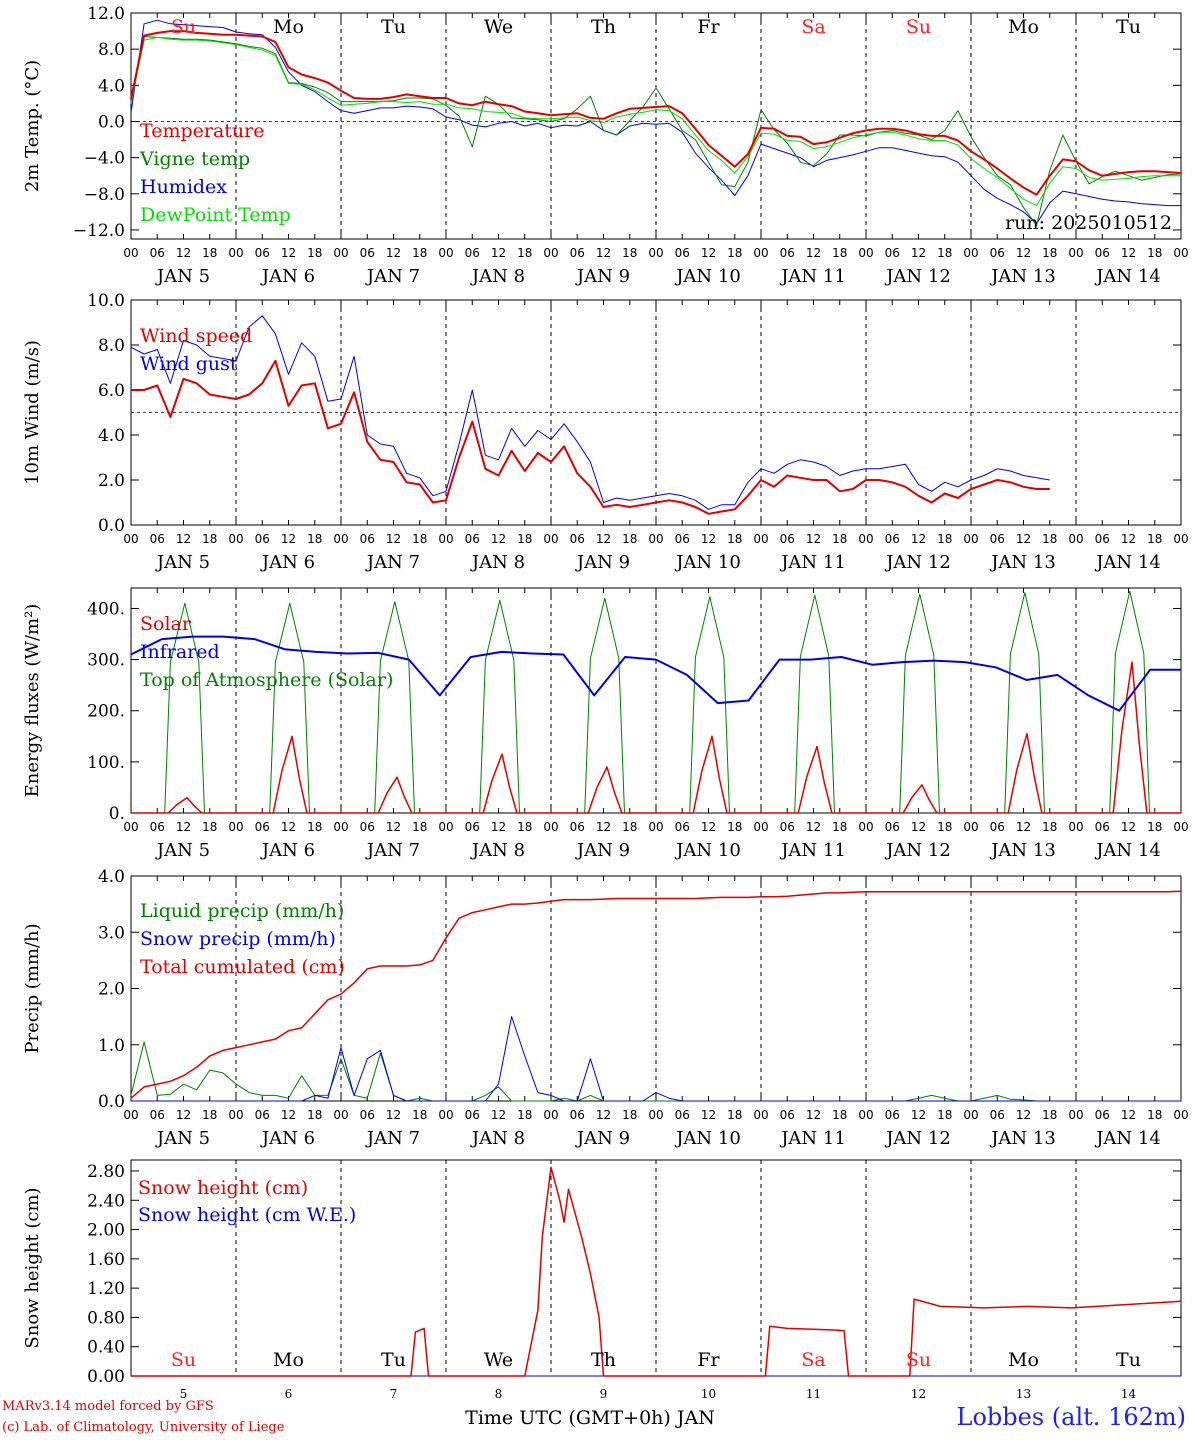  Describe the element at coordinates (166, 624) in the screenshot. I see `legend-entry: Solar` at that location.